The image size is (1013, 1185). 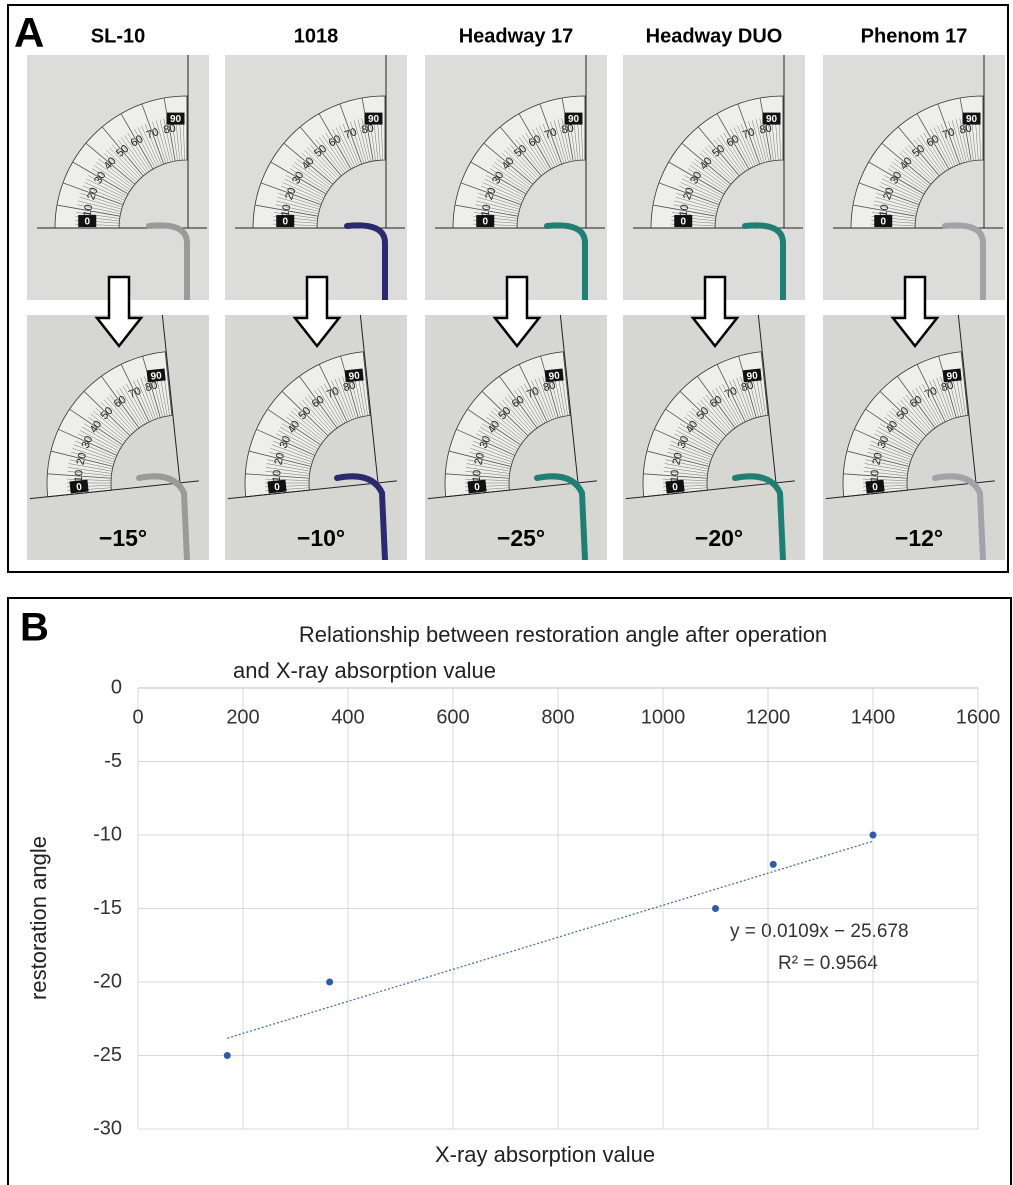 What do you see at coordinates (675, 488) in the screenshot?
I see `scale-label: 0` at bounding box center [675, 488].